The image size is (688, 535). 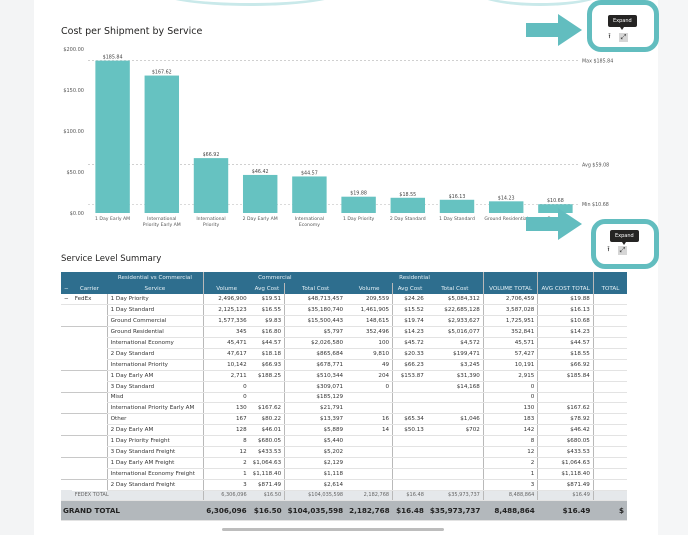 I want to click on service-cell: Other, so click(x=155, y=419).